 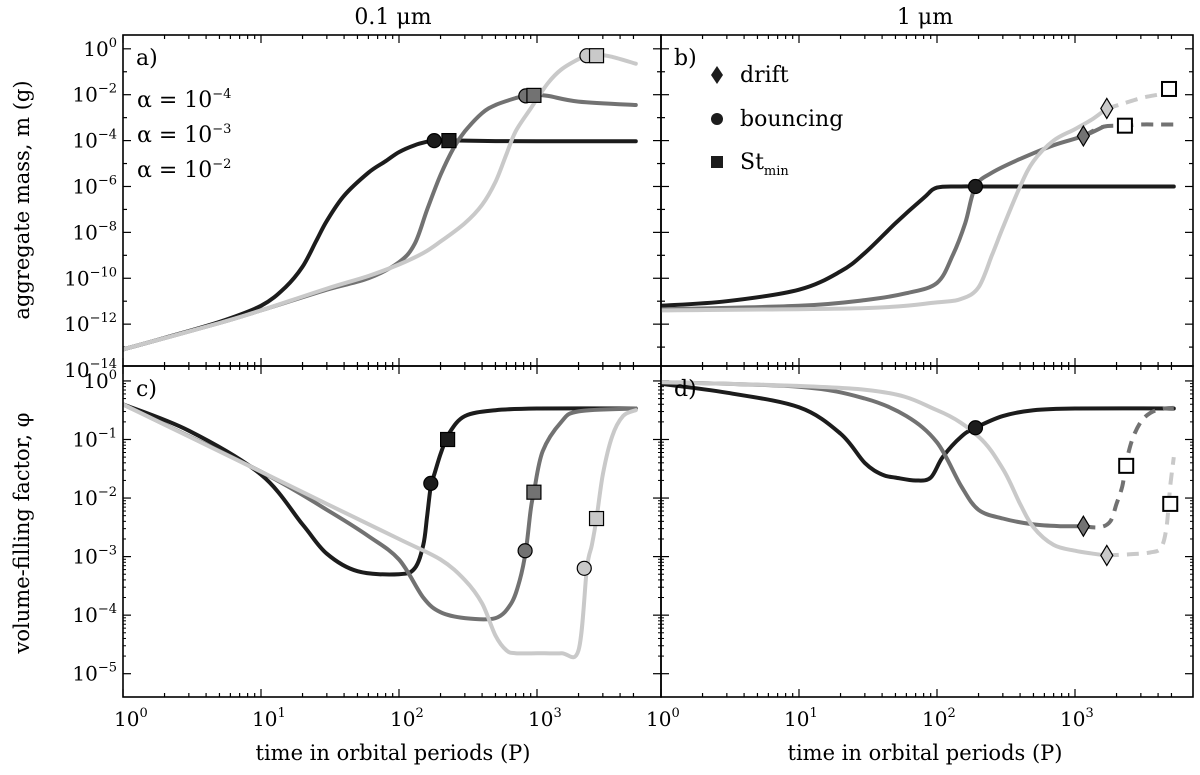 What do you see at coordinates (525, 551) in the screenshot?
I see `marker-c-circle-a3` at bounding box center [525, 551].